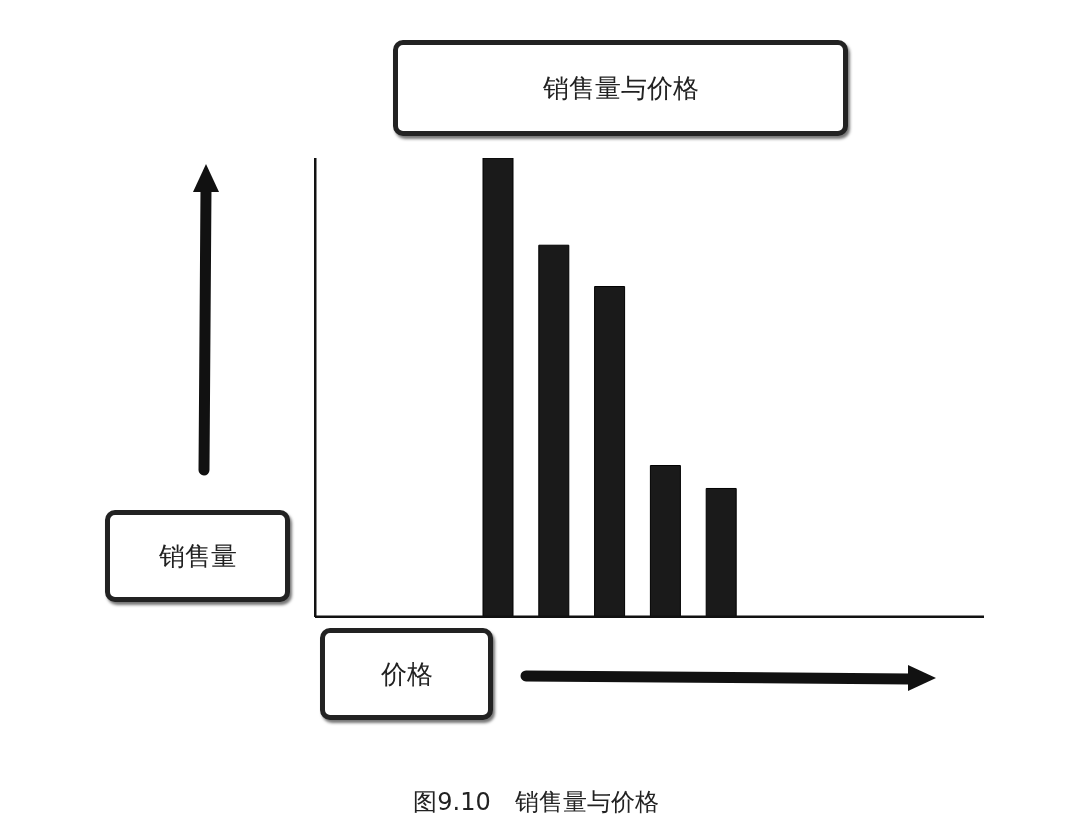 The height and width of the screenshot is (836, 1072). I want to click on label-frame: 价格, so click(406, 674).